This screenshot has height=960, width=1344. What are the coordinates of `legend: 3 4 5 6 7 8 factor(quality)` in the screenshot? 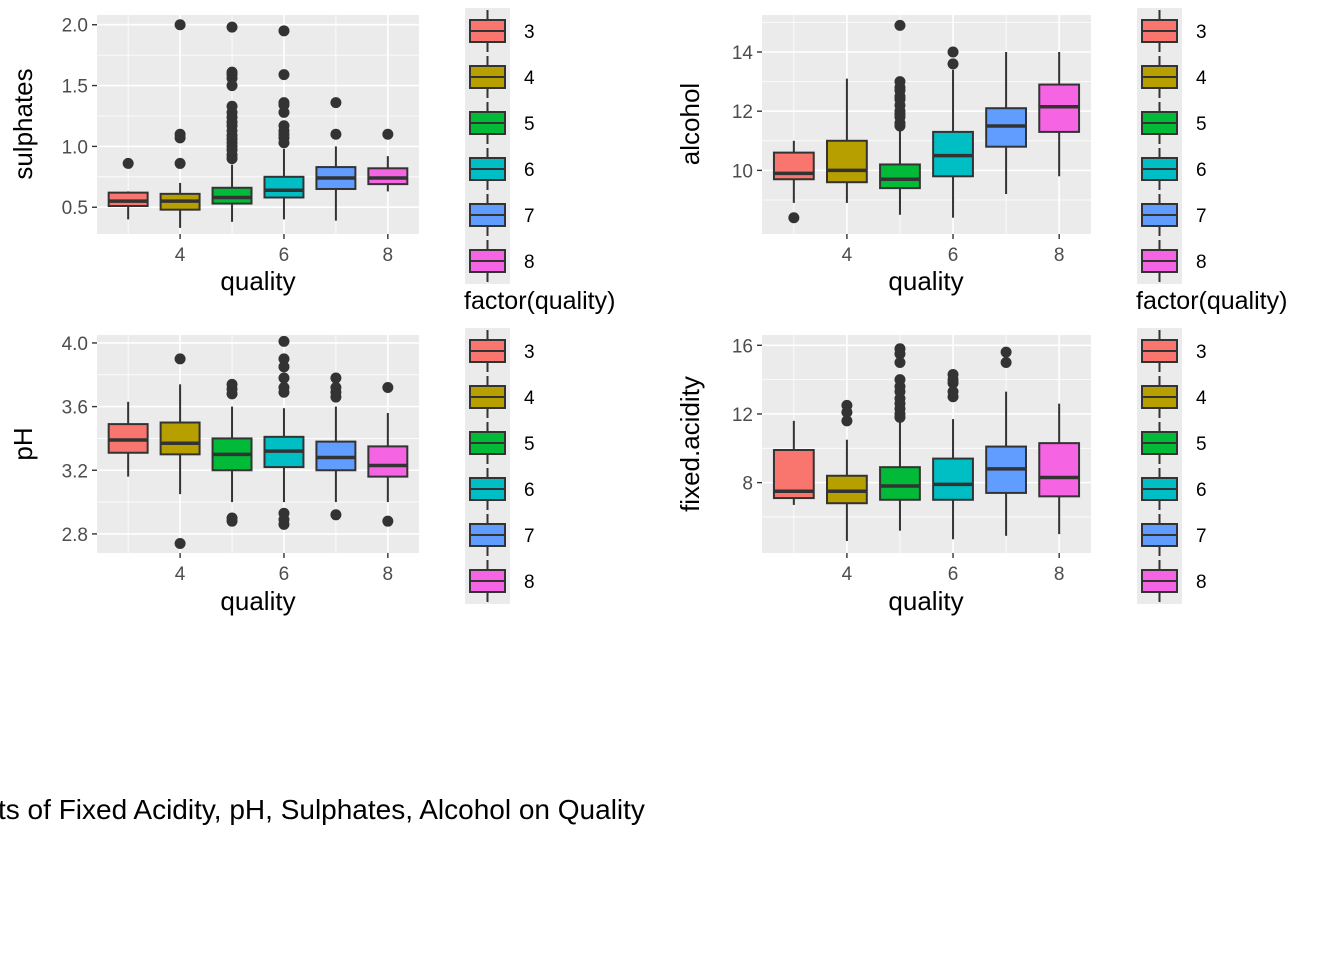 It's located at (1211, 161).